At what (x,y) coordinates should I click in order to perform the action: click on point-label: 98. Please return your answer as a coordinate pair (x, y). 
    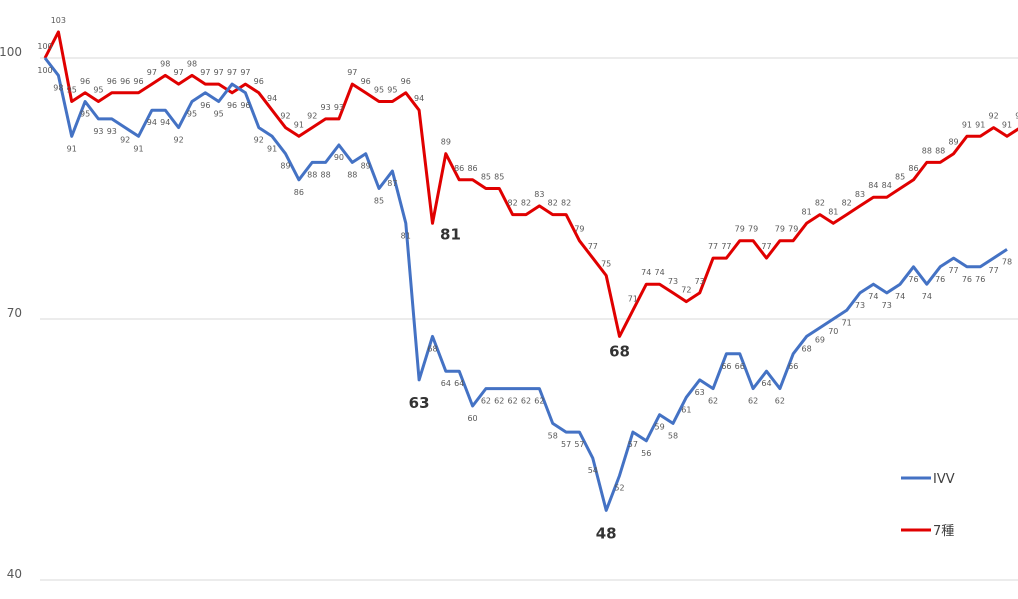
    Looking at the image, I should click on (192, 63).